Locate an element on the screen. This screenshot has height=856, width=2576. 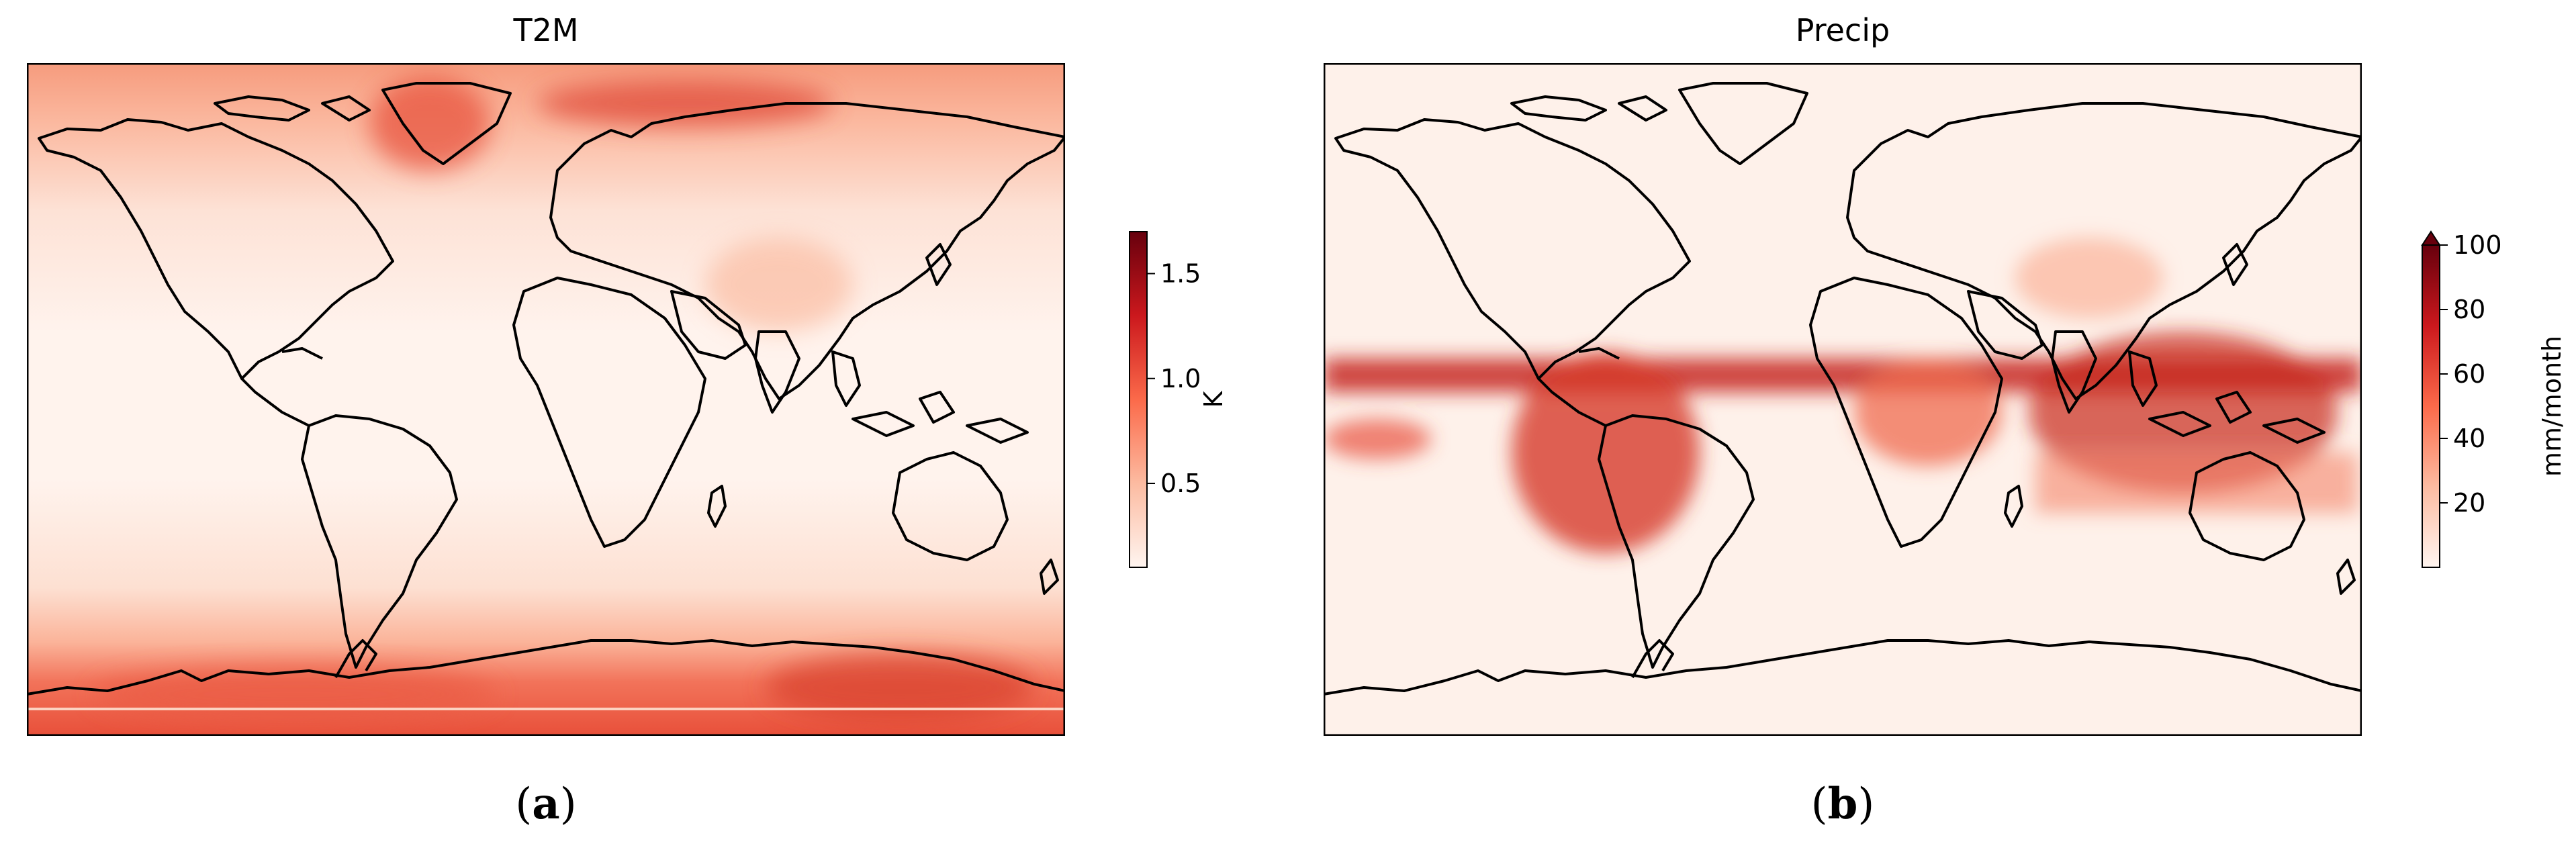
panel-a-sublabel: (a) is located at coordinates (546, 804).